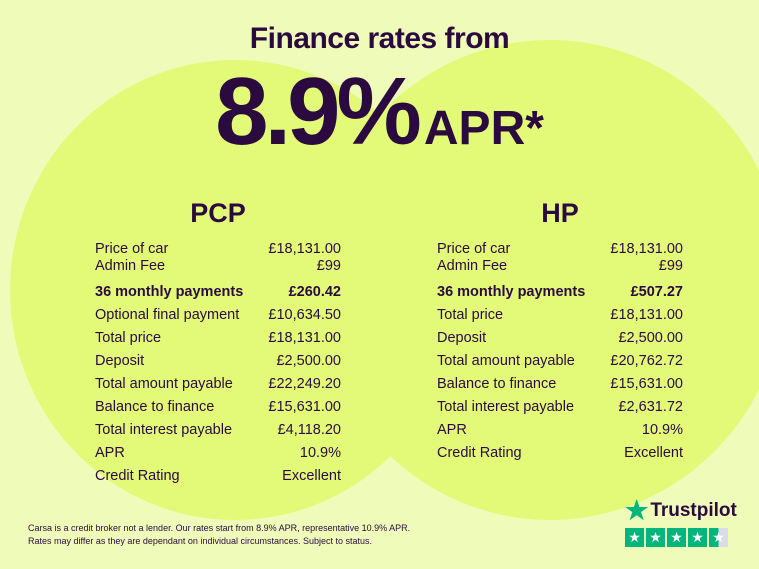 This screenshot has height=569, width=759. Describe the element at coordinates (650, 407) in the screenshot. I see `row-value: £2,631.72` at that location.